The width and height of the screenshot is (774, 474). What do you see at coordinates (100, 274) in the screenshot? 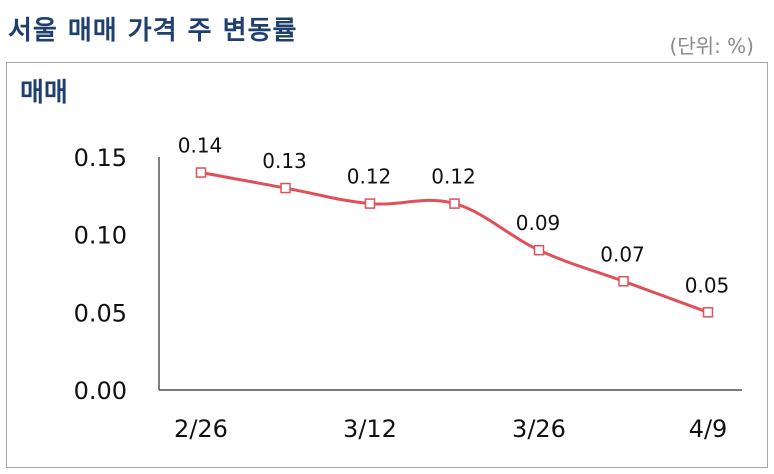
I see `y-axis-ticks: 0.00 0.05 0.10 0.15` at bounding box center [100, 274].